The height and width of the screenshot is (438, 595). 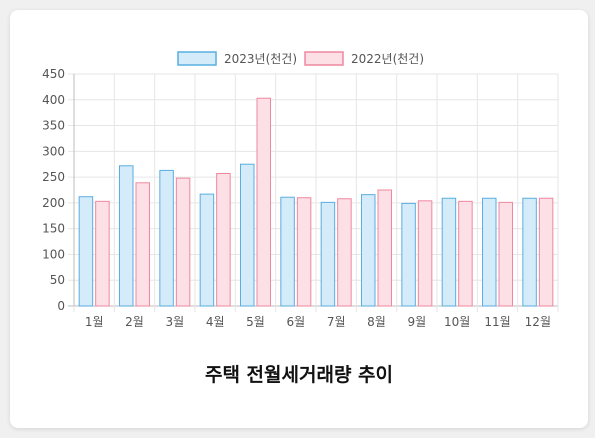 I want to click on x-tick-label: 3월, so click(x=174, y=322).